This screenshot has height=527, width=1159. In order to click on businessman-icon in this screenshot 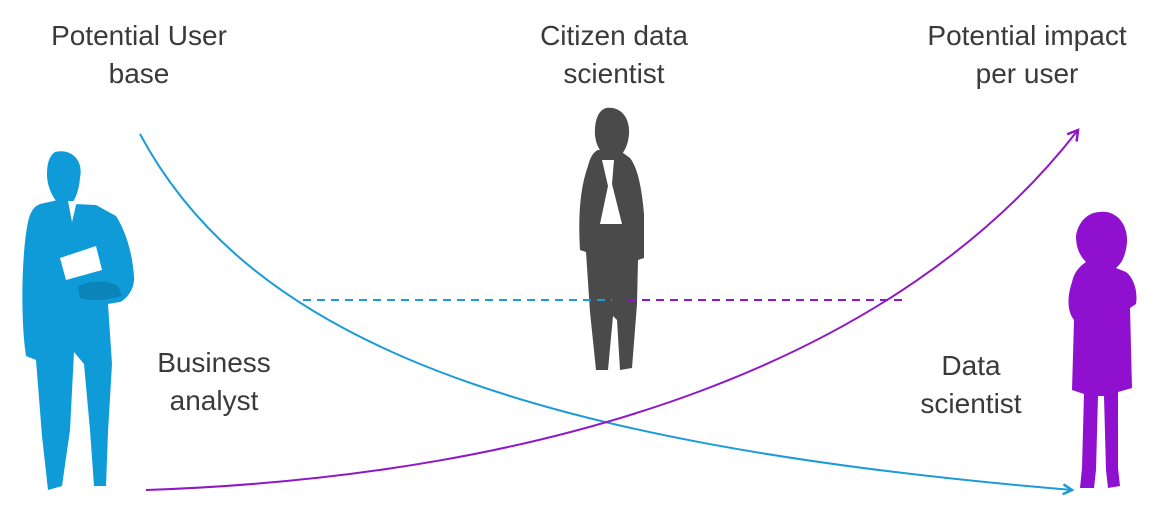, I will do `click(78, 320)`.